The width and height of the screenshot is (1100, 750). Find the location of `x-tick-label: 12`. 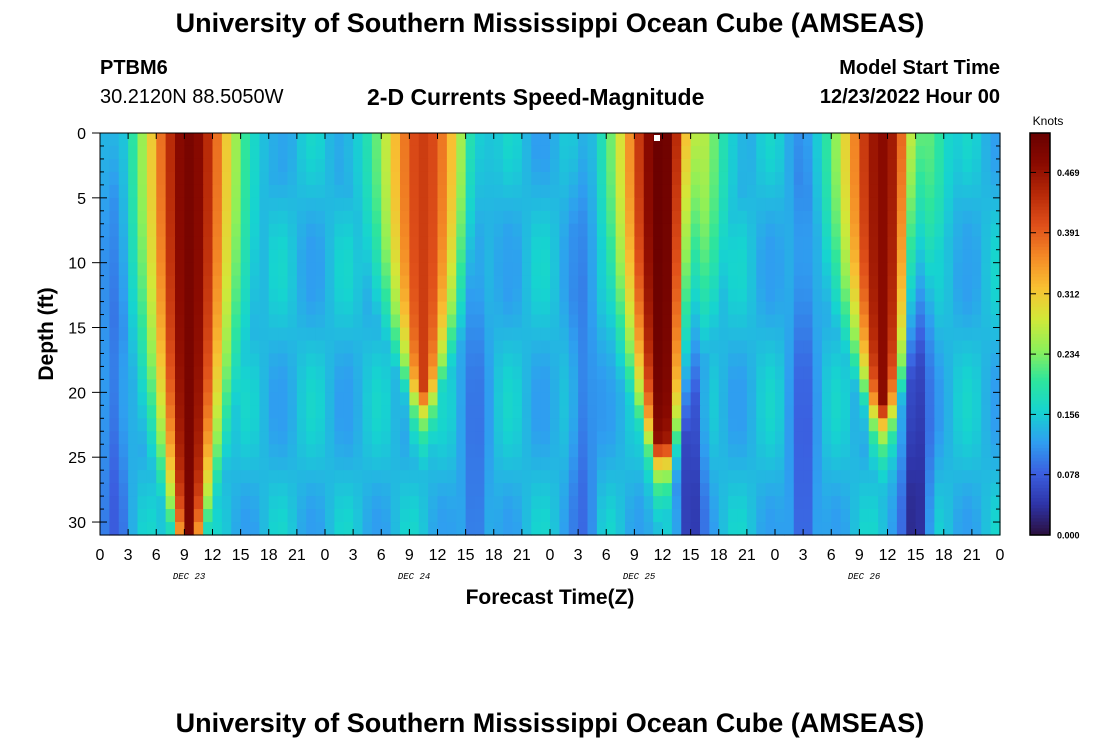

x-tick-label: 12 is located at coordinates (438, 555).